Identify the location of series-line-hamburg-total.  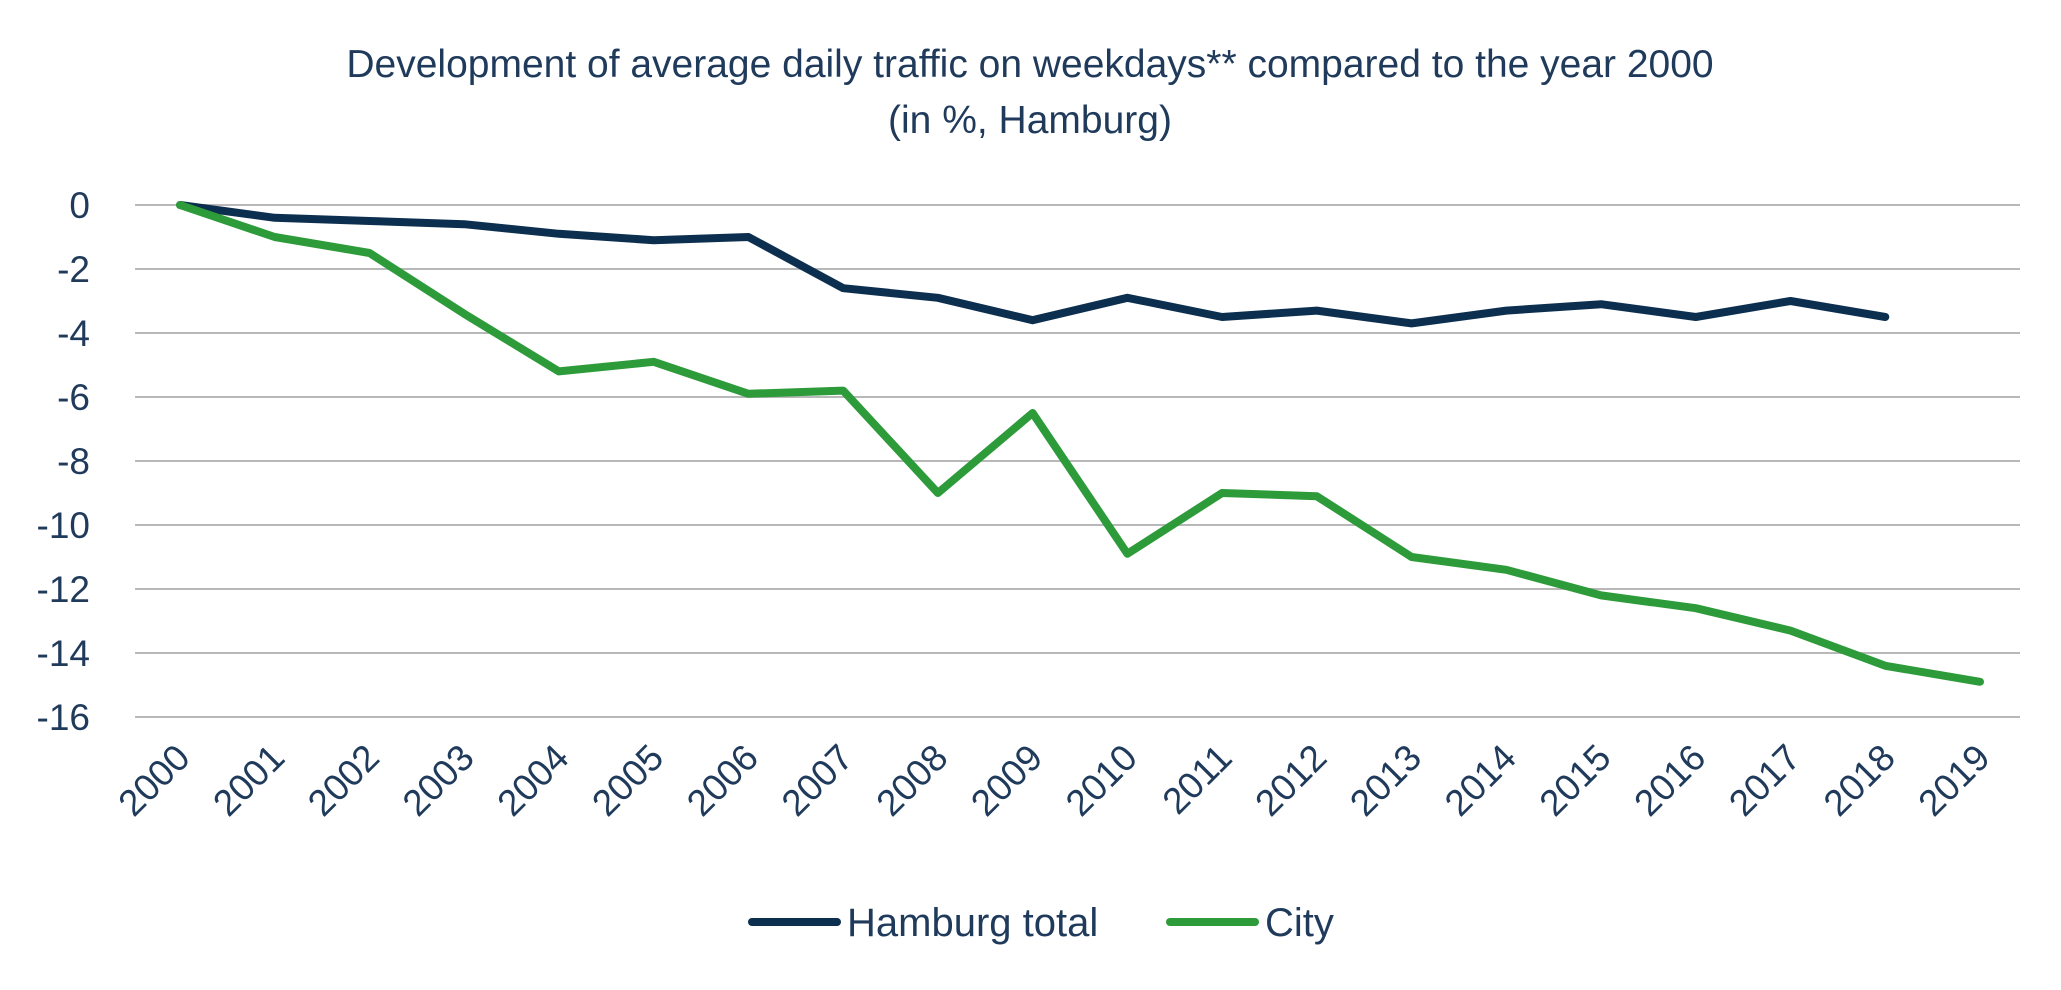
(1033, 264).